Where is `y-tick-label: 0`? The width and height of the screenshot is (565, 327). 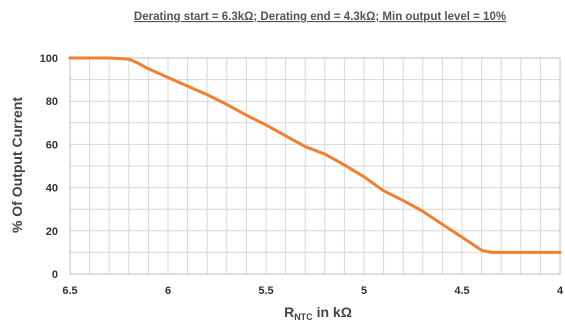 y-tick-label: 0 is located at coordinates (55, 275).